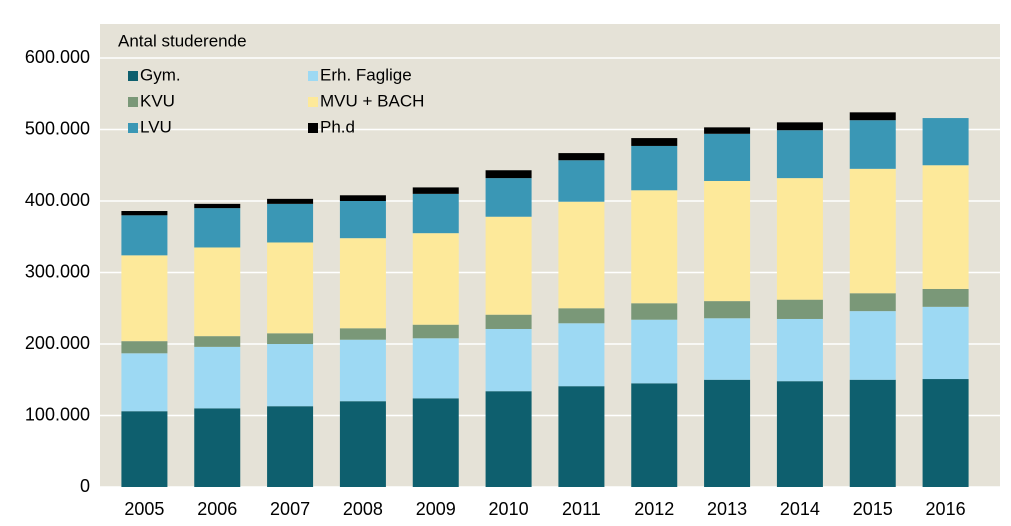 Image resolution: width=1011 pixels, height=526 pixels. What do you see at coordinates (85, 486) in the screenshot?
I see `y-tick-label: 0` at bounding box center [85, 486].